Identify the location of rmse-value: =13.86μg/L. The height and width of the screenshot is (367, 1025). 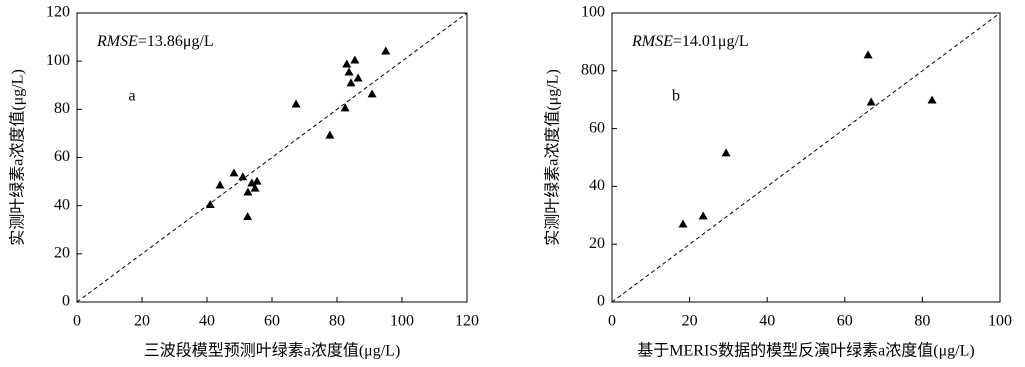
(176, 41).